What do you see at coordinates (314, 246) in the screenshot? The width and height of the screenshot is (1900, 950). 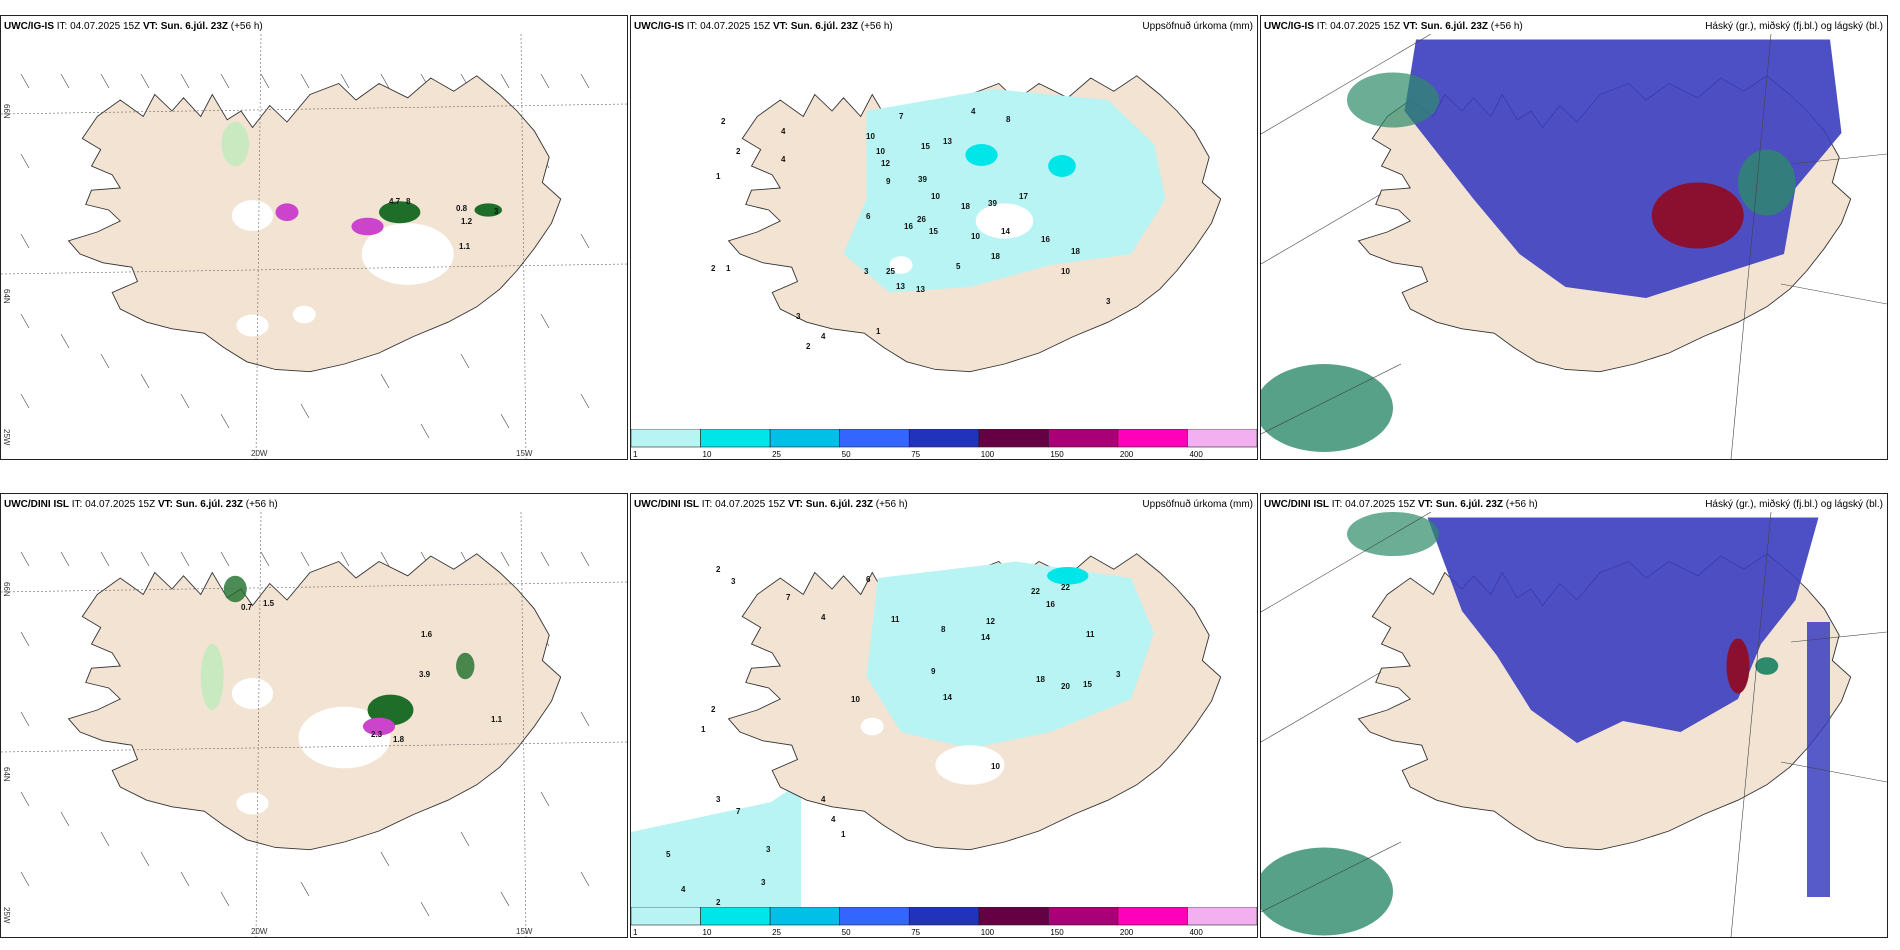 I see `wind-map: 4.7 8 0.8 3 1.1 1.2 66N 64N 25W 20W 15W` at bounding box center [314, 246].